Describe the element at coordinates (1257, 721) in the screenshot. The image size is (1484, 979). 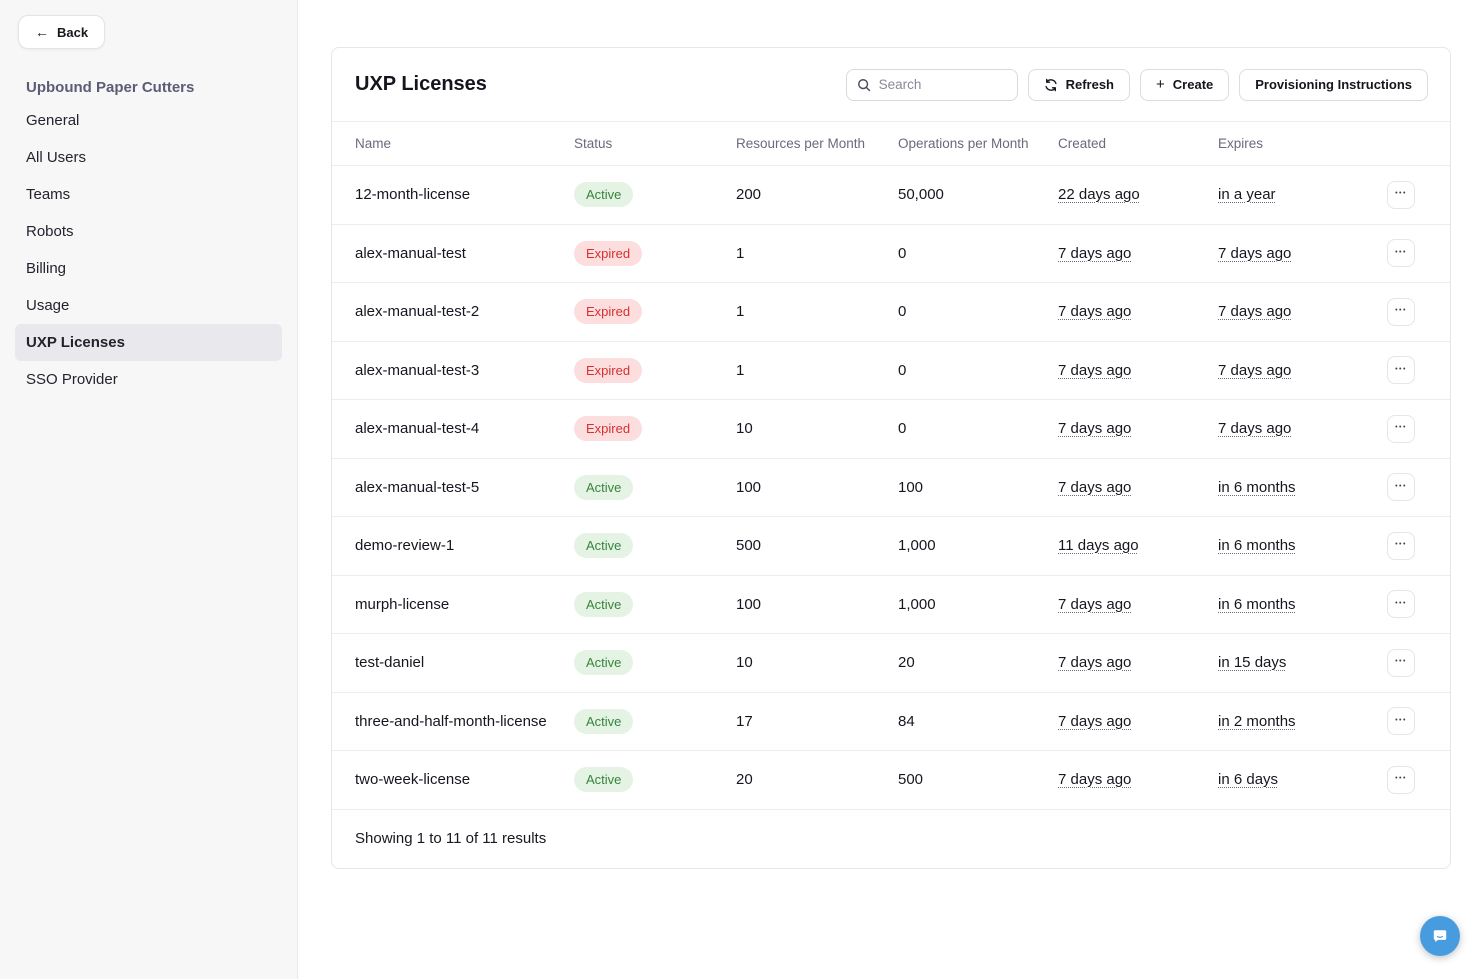
I see `expires-value: in 2 months` at that location.